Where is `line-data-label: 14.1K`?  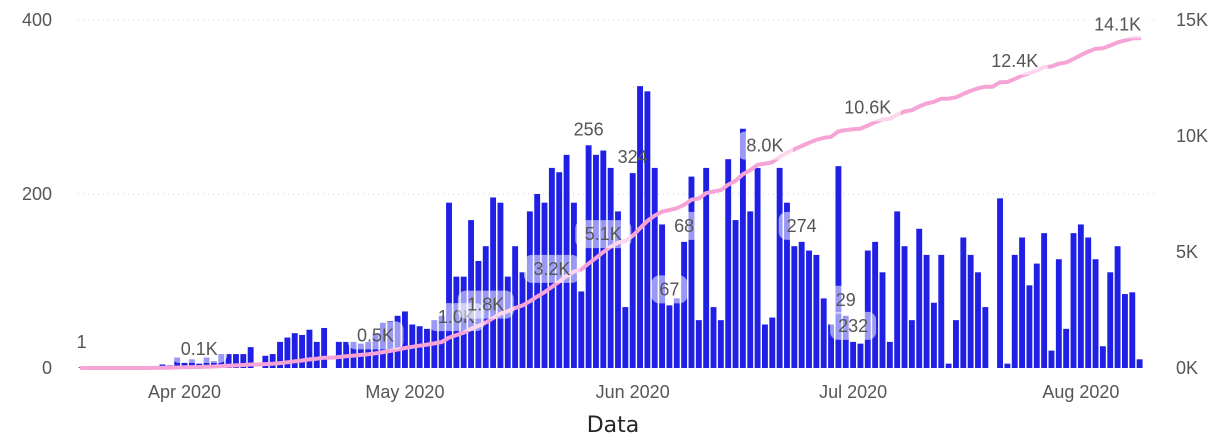 line-data-label: 14.1K is located at coordinates (1117, 24).